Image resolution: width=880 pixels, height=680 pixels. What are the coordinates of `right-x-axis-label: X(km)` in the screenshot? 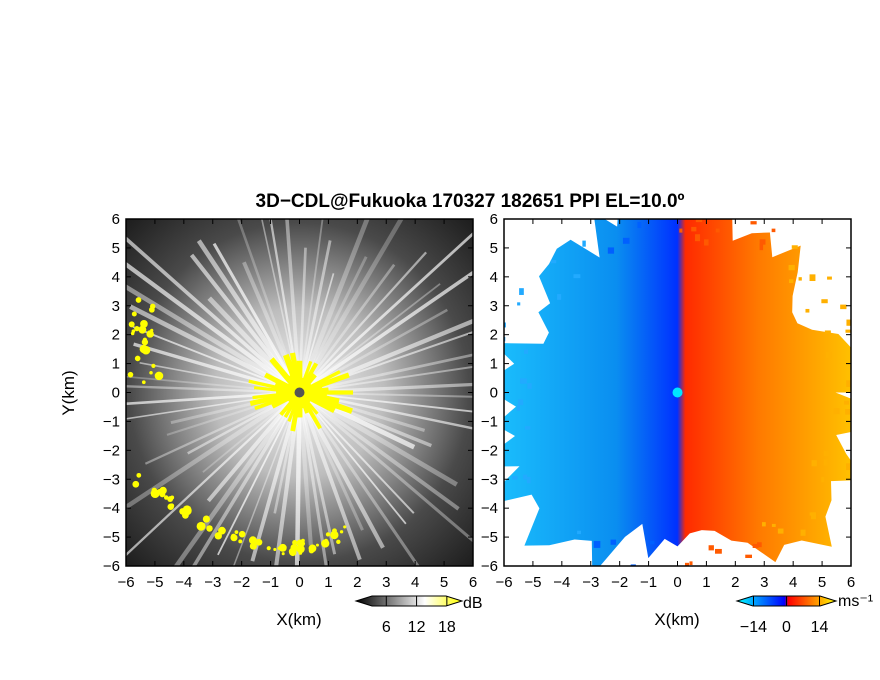 It's located at (676, 619).